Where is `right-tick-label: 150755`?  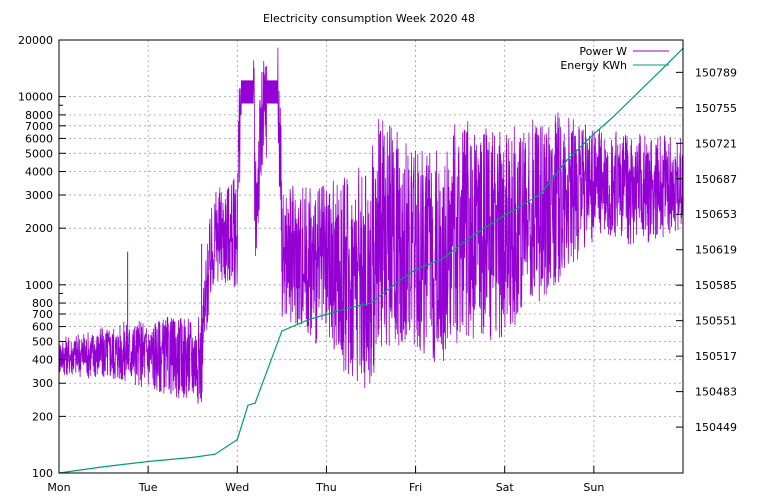
right-tick-label: 150755 is located at coordinates (716, 108).